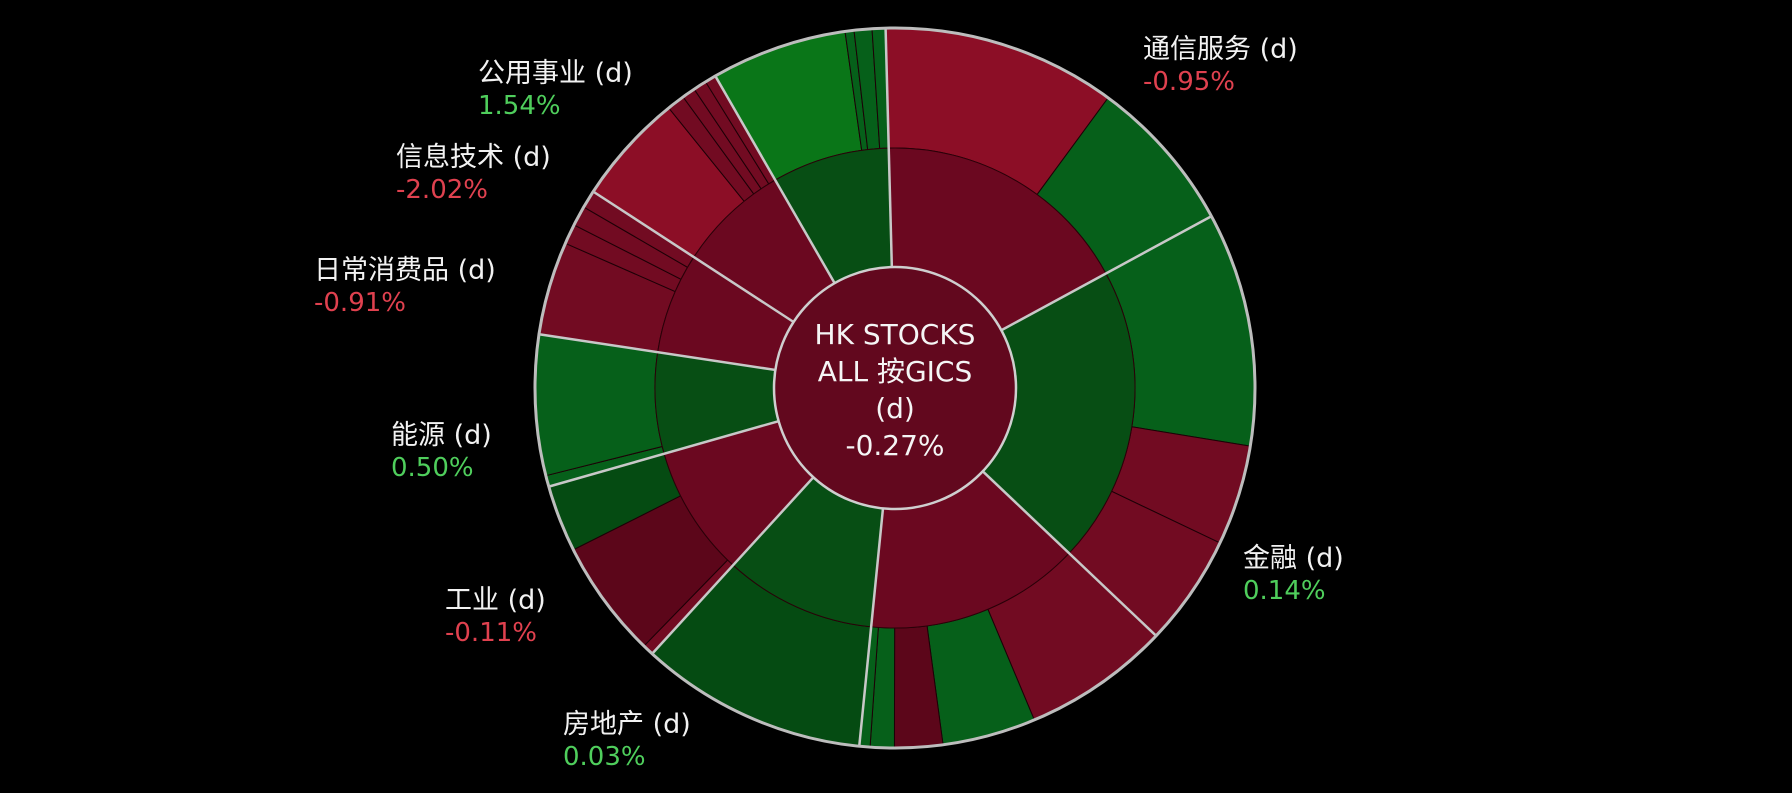 The image size is (1792, 793). Describe the element at coordinates (1284, 590) in the screenshot. I see `sector-change: 0.14%` at that location.